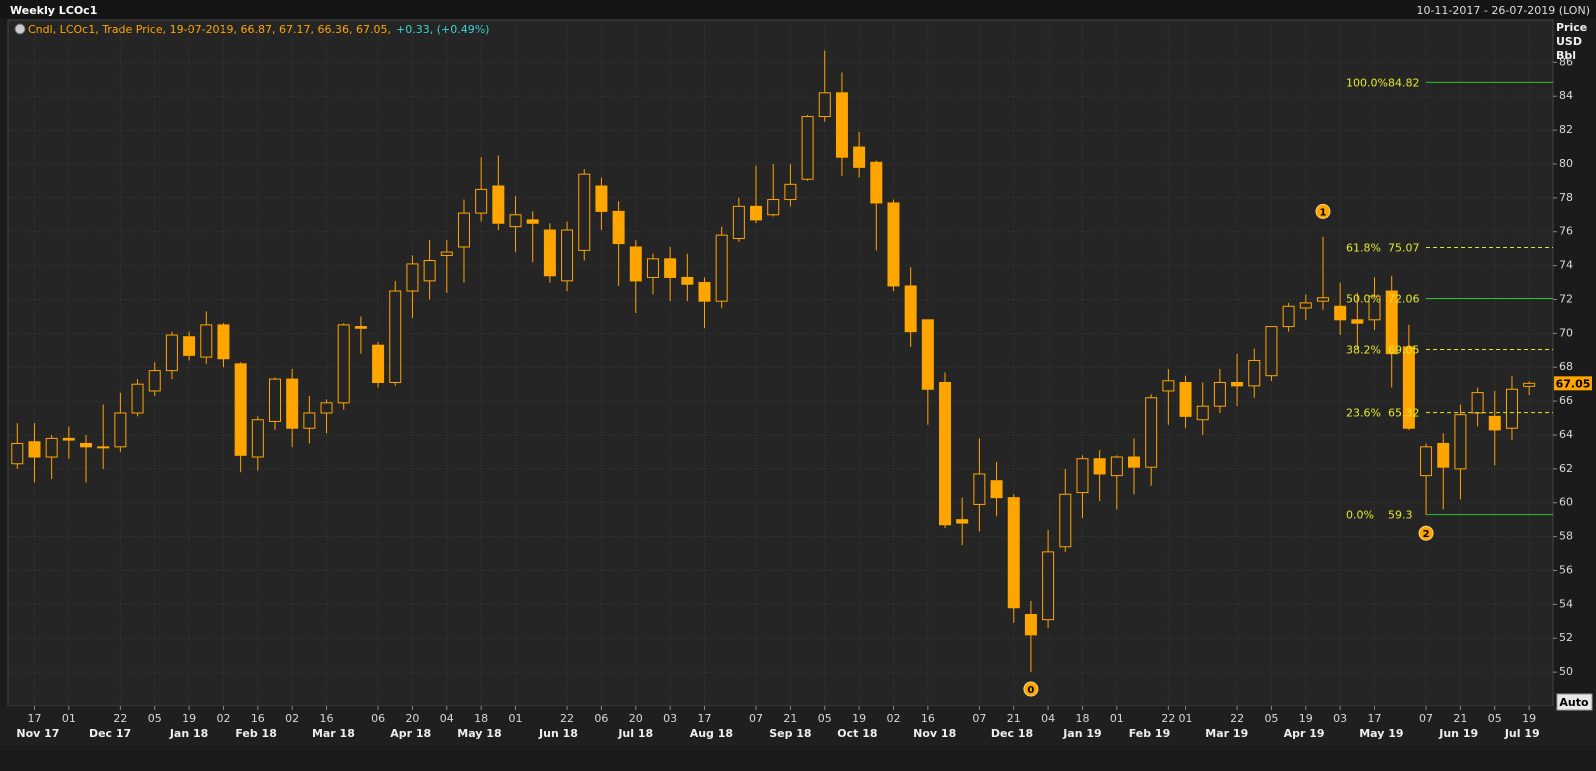 Image resolution: width=1596 pixels, height=771 pixels. Describe the element at coordinates (1340, 718) in the screenshot. I see `x-tick-label: 03` at that location.